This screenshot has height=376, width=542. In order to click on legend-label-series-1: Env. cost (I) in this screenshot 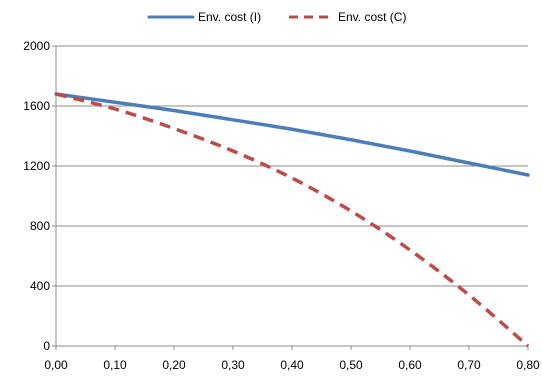, I will do `click(229, 17)`.